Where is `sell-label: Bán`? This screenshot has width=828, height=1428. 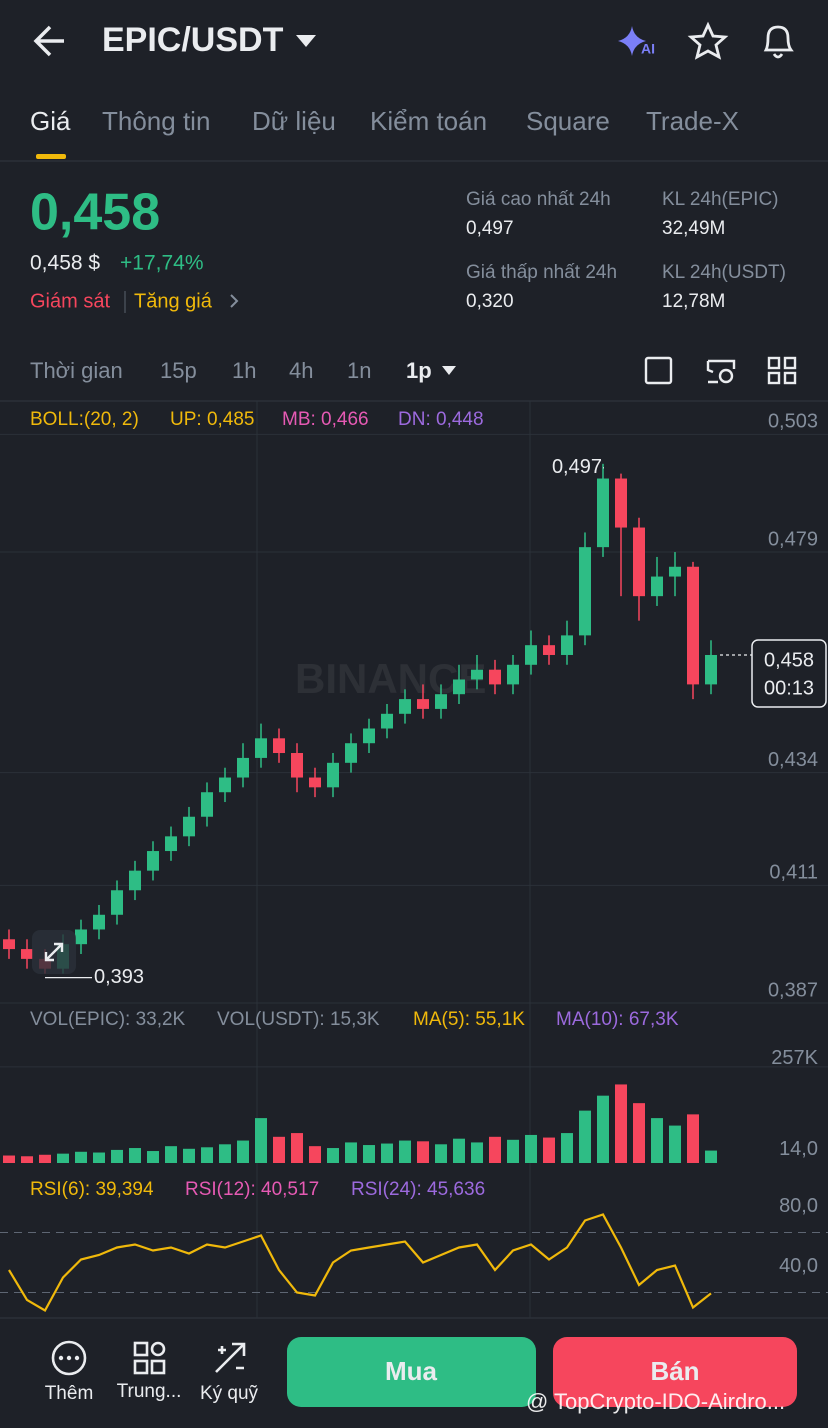 sell-label: Bán is located at coordinates (674, 1371).